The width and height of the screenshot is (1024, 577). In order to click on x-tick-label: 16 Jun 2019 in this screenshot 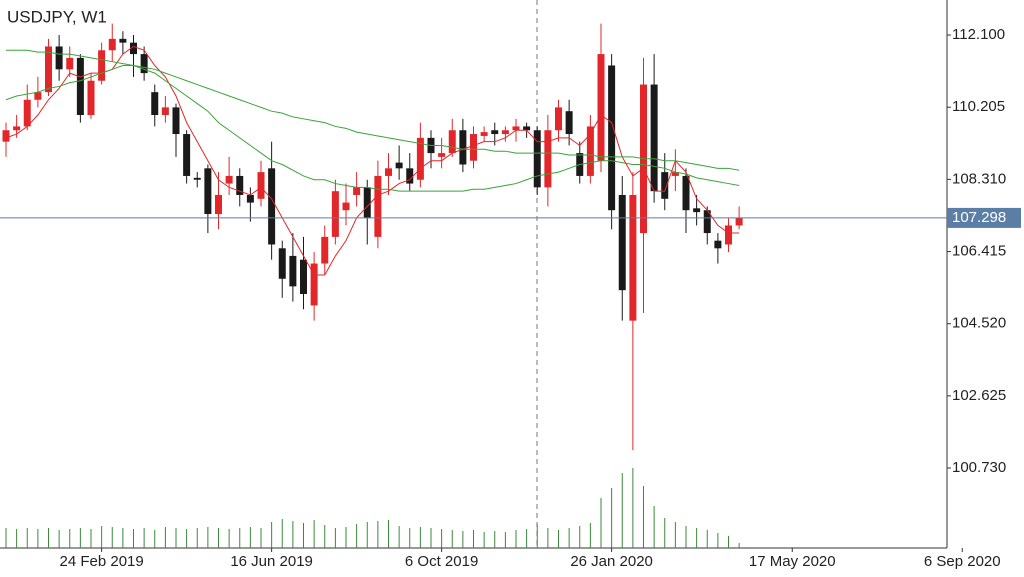, I will do `click(271, 561)`.